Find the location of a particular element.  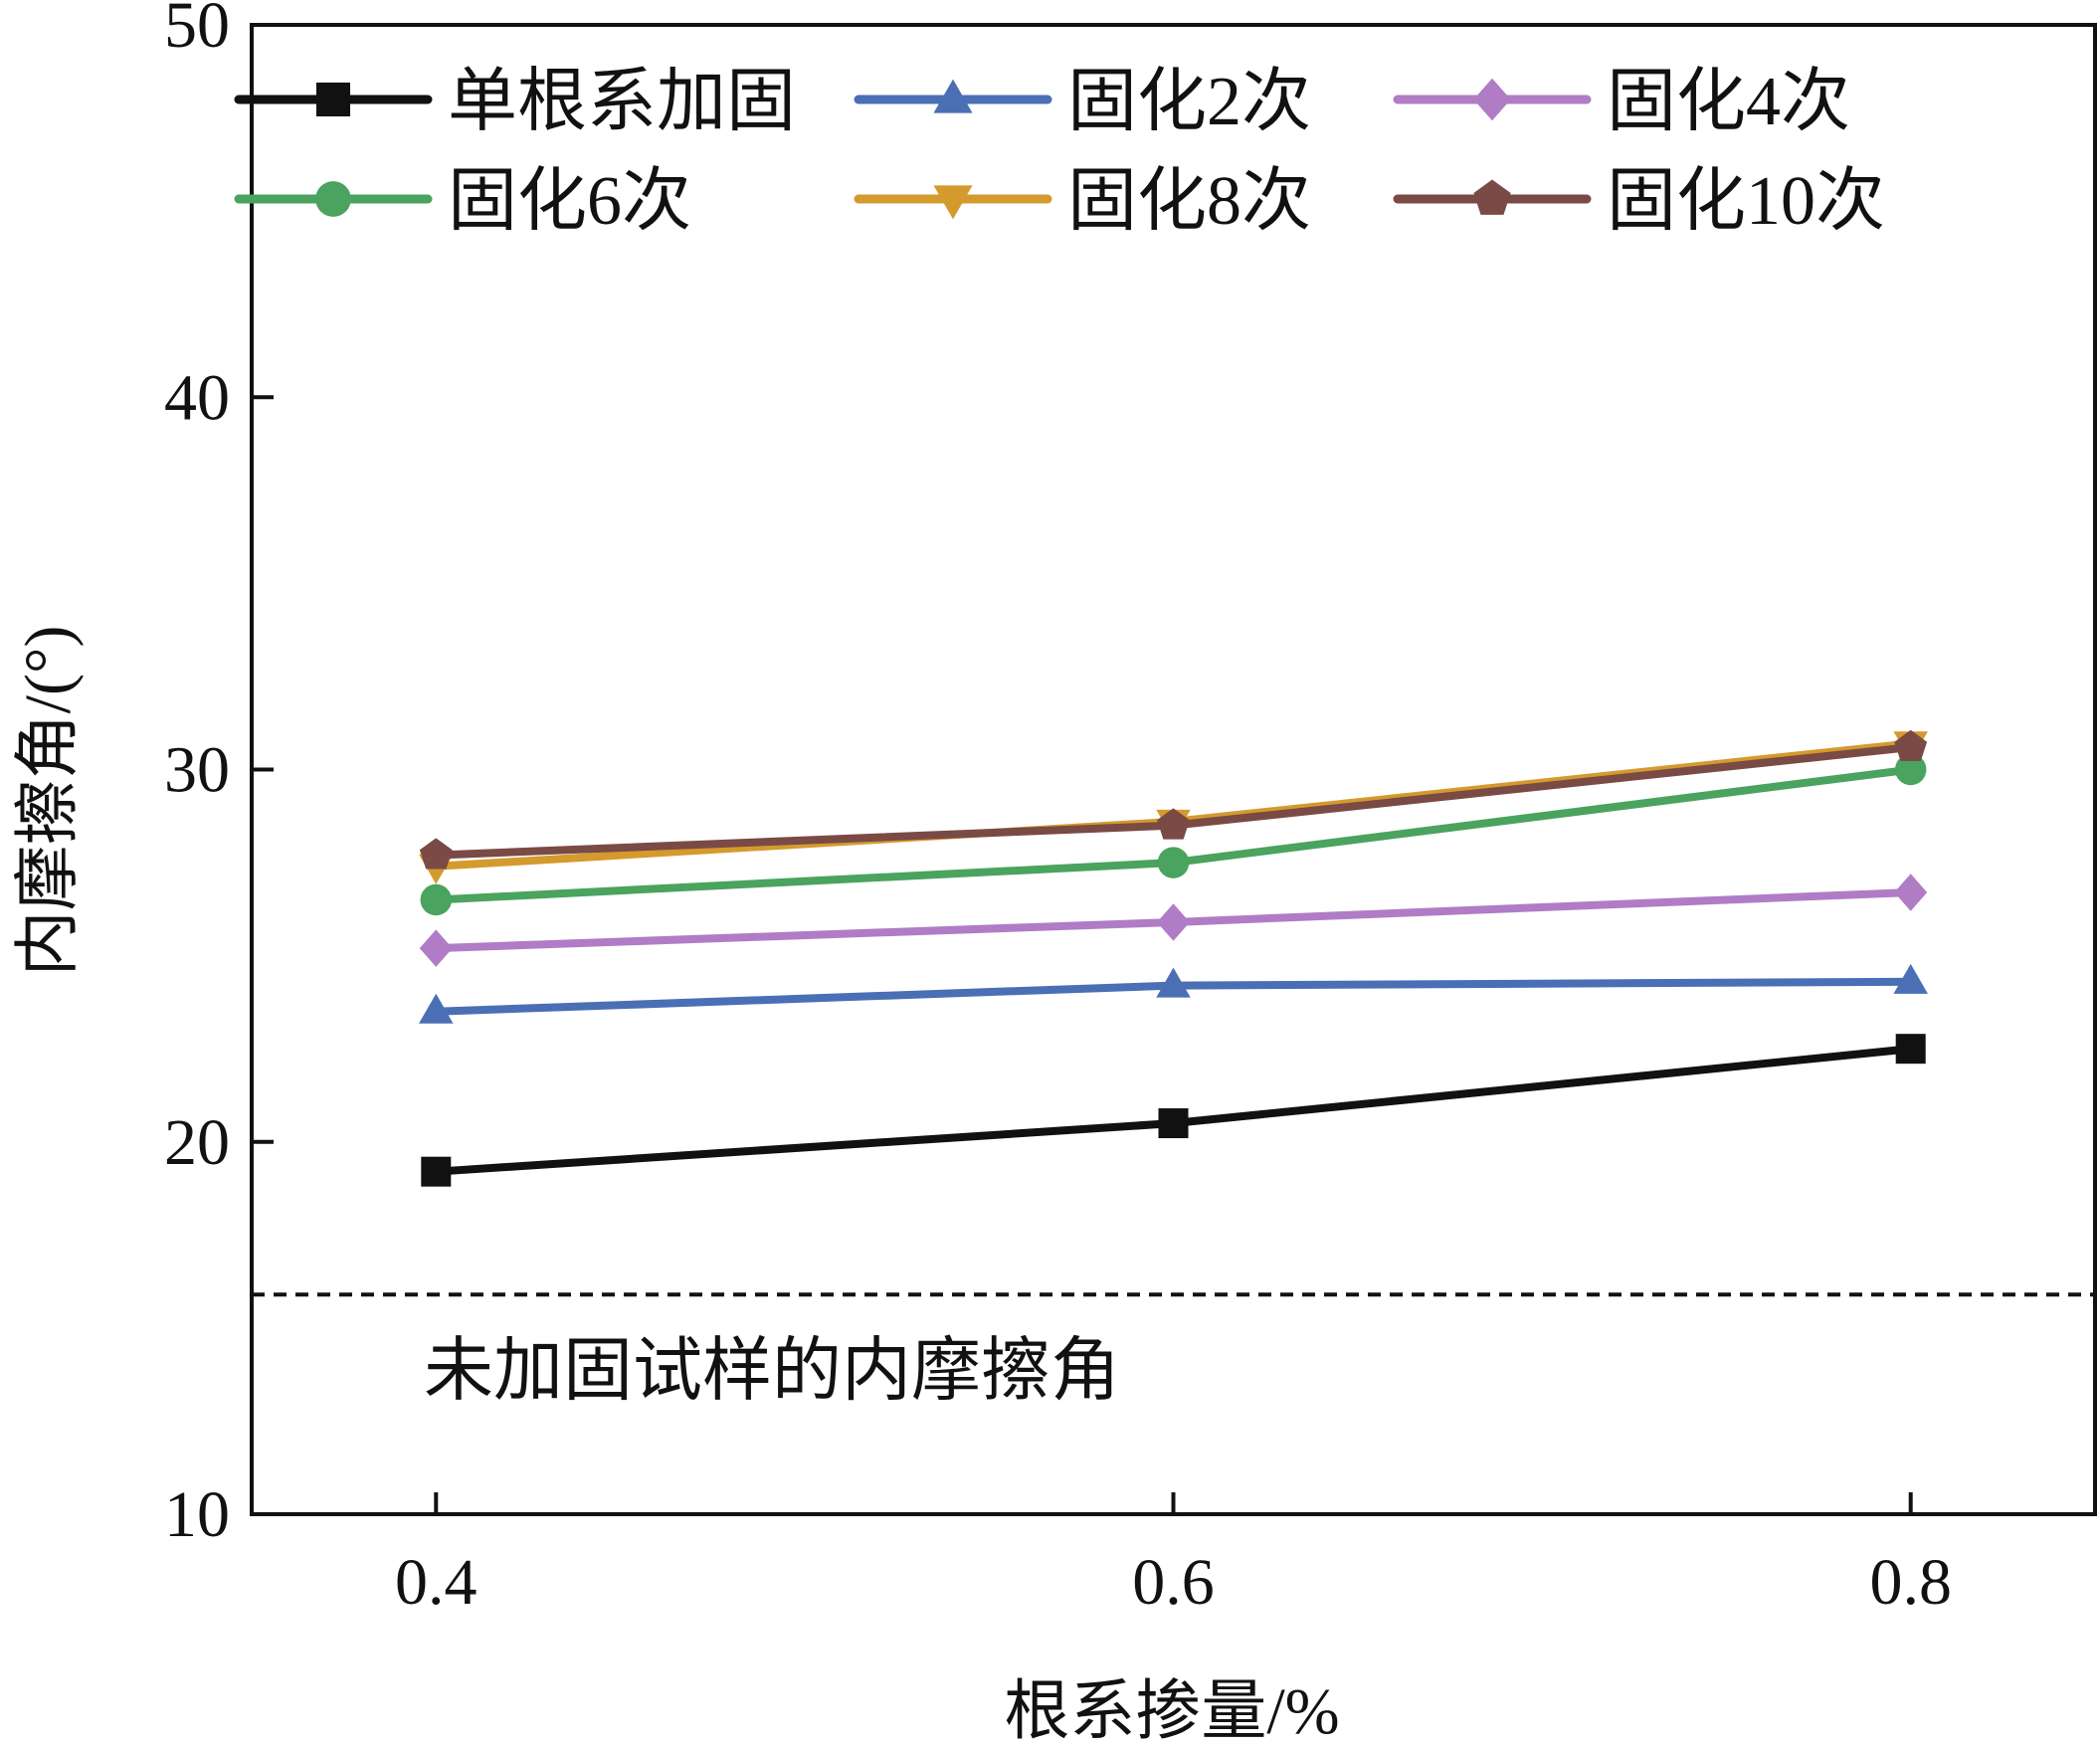

legend-item: 固化4次 is located at coordinates (1621, 102).